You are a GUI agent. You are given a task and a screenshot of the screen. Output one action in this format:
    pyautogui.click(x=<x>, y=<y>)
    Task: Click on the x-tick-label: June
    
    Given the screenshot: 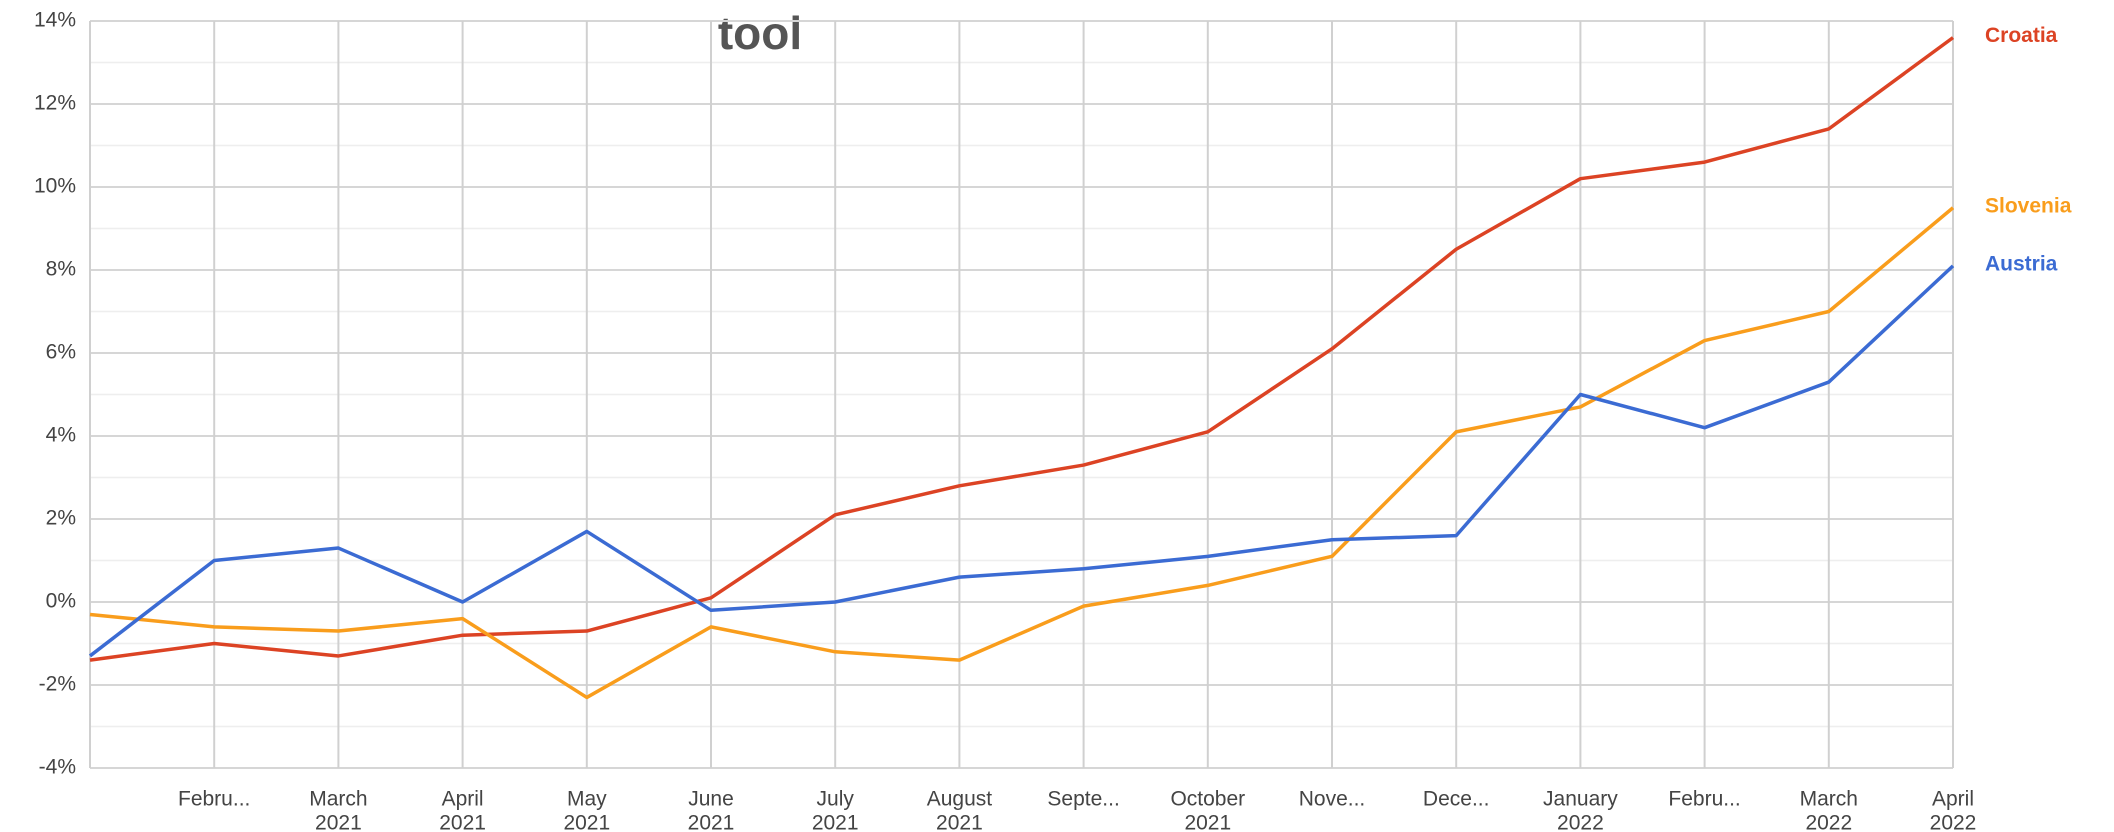 What is the action you would take?
    pyautogui.click(x=711, y=799)
    